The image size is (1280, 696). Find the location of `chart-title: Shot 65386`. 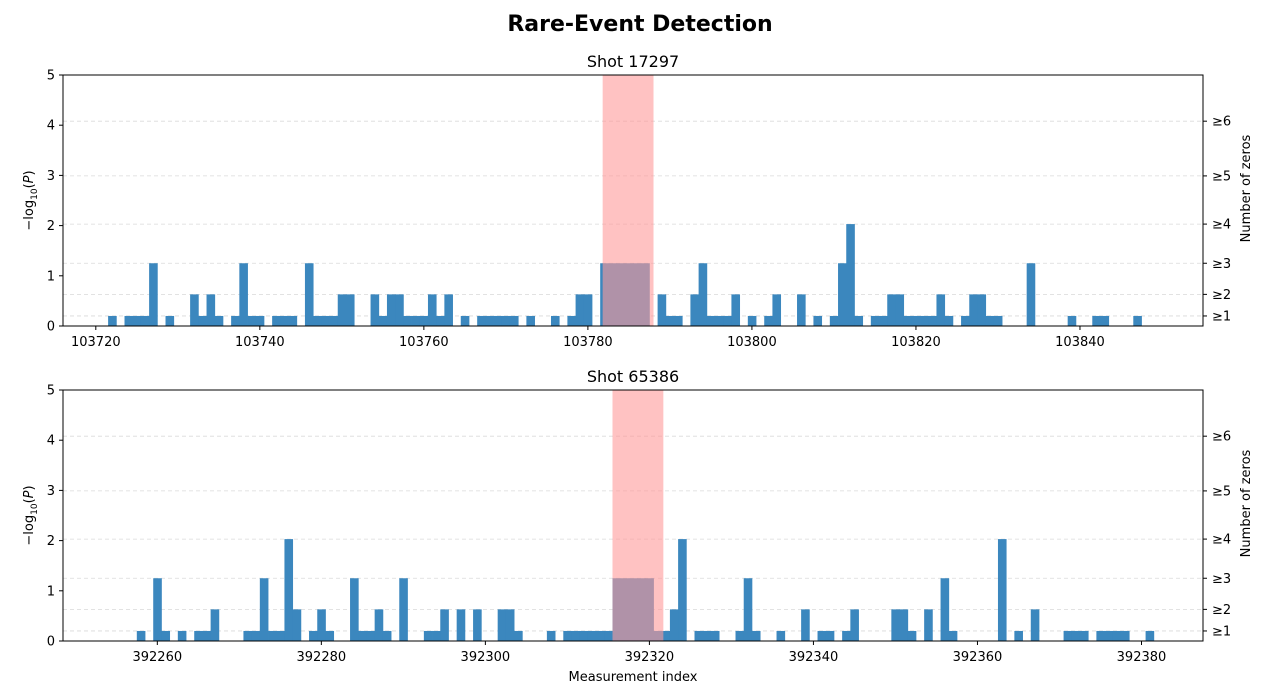

chart-title: Shot 65386 is located at coordinates (633, 376).